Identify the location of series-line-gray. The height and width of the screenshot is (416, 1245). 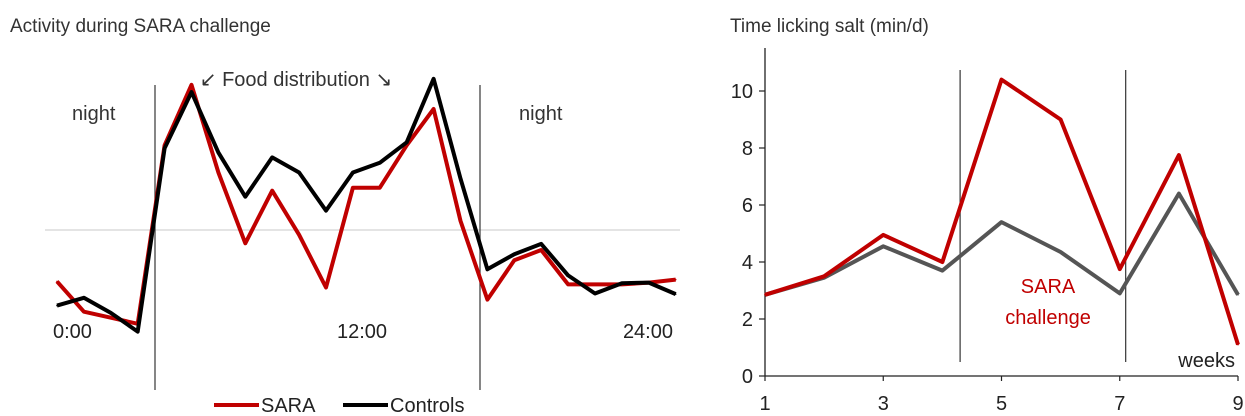
(1002, 244).